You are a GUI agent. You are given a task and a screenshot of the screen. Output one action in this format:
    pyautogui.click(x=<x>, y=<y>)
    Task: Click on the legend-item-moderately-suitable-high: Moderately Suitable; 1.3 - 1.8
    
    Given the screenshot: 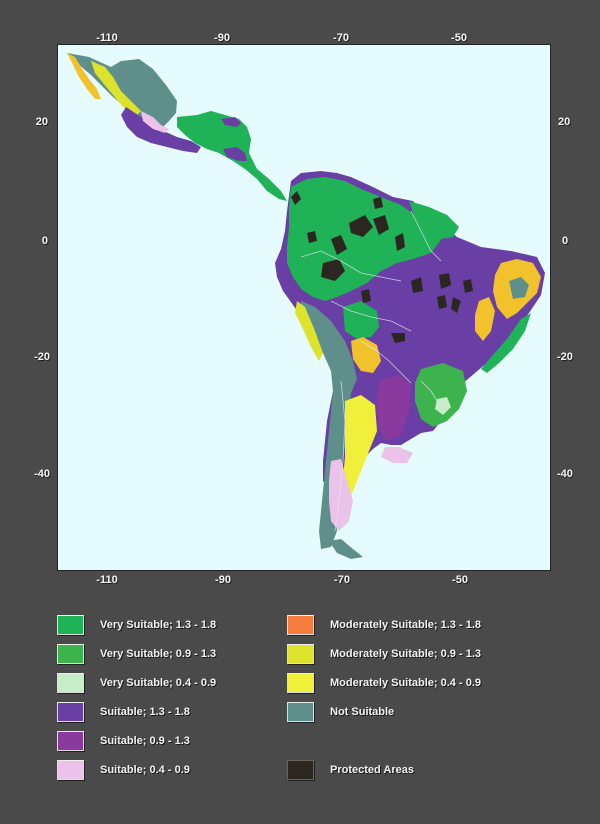 What is the action you would take?
    pyautogui.click(x=384, y=625)
    